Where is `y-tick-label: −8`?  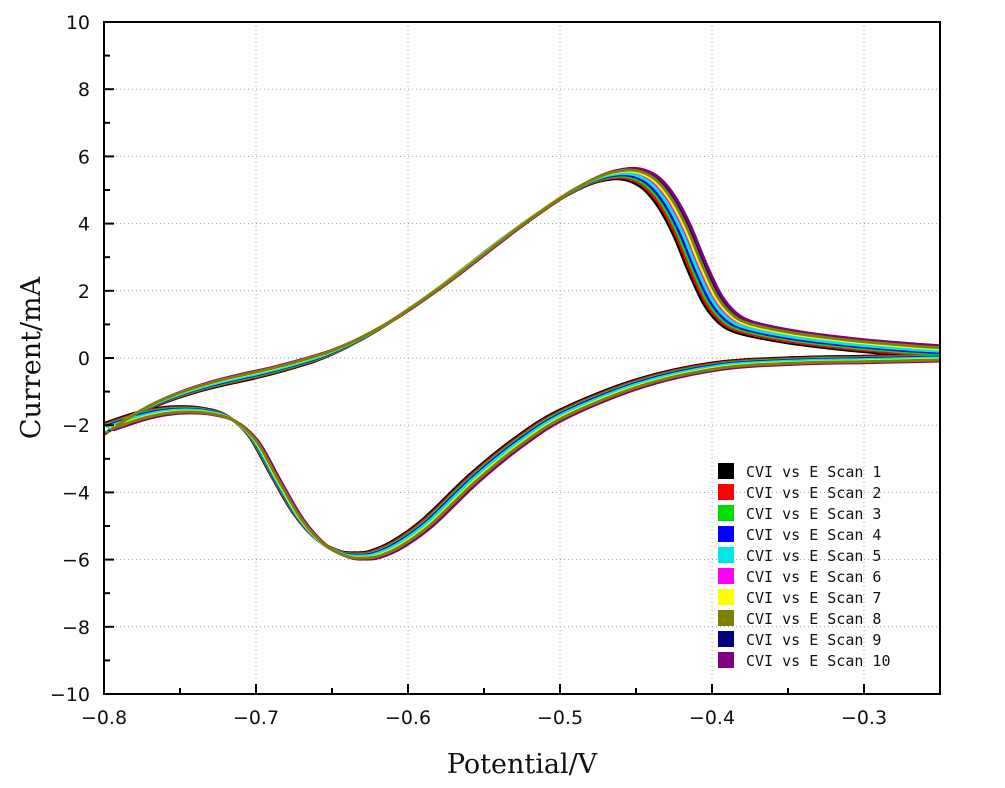
y-tick-label: −8 is located at coordinates (76, 628).